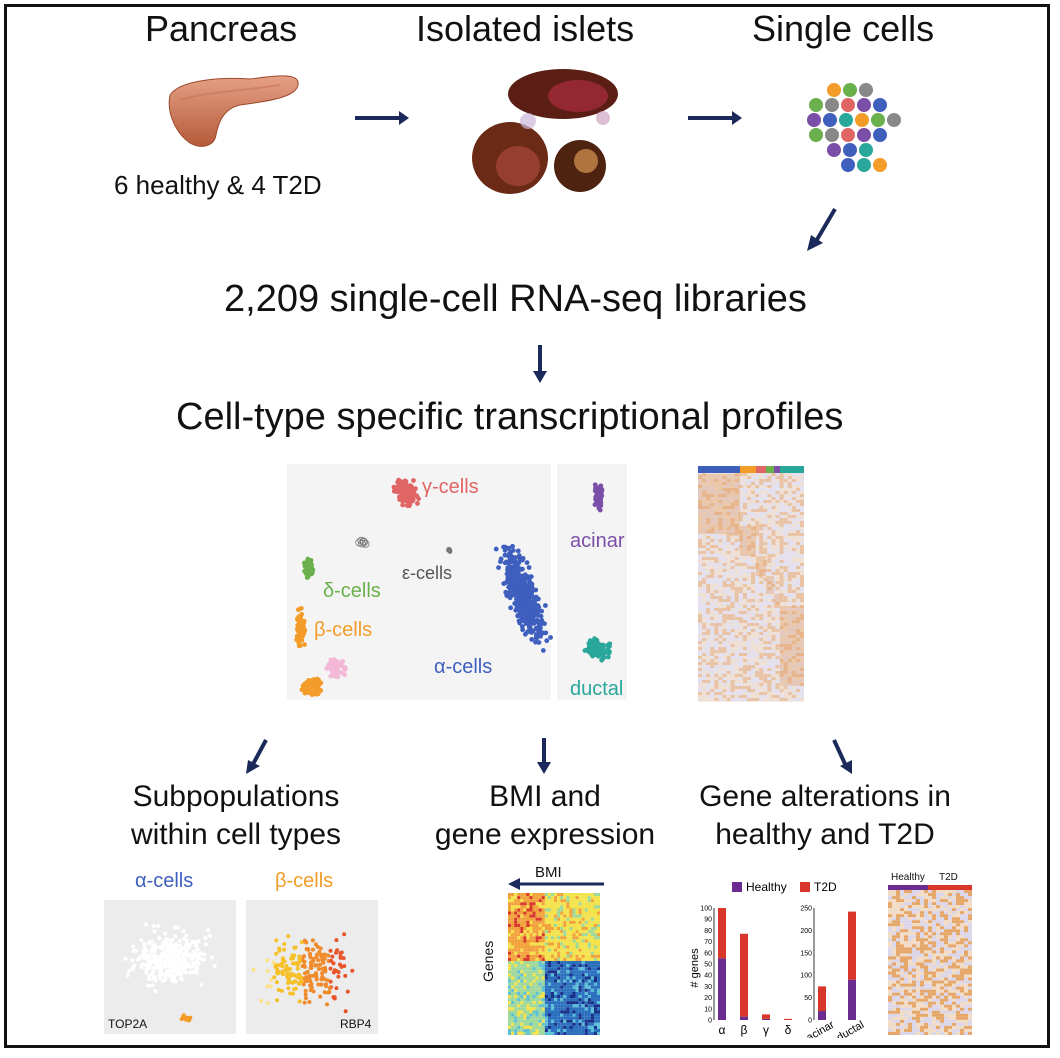 The image size is (1060, 1058). I want to click on alpha-subpop-point, so click(155, 991).